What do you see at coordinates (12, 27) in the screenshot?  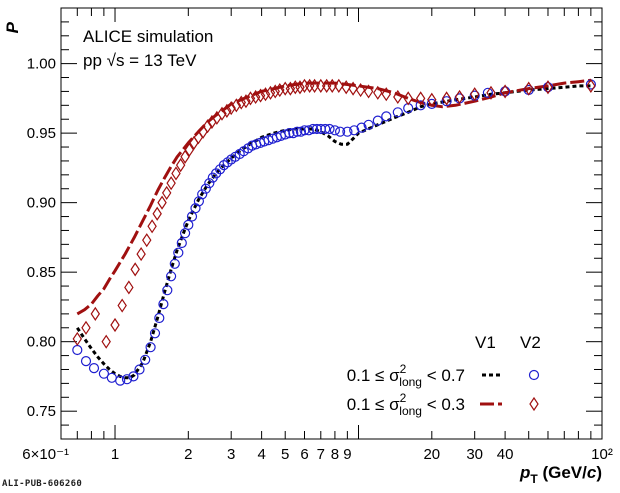 I see `y-axis-title: P` at bounding box center [12, 27].